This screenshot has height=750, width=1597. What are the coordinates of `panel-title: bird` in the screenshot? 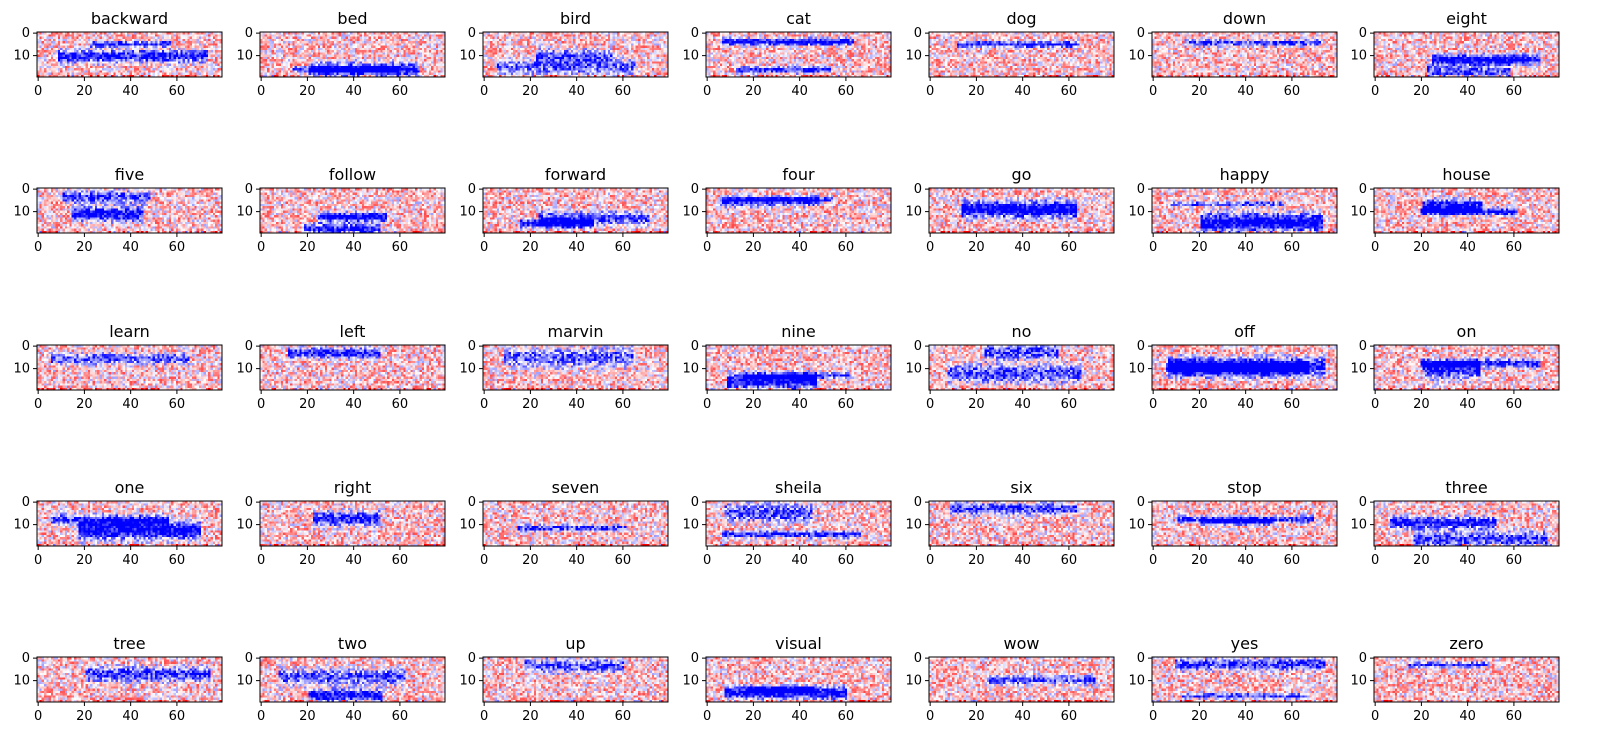 It's located at (575, 18).